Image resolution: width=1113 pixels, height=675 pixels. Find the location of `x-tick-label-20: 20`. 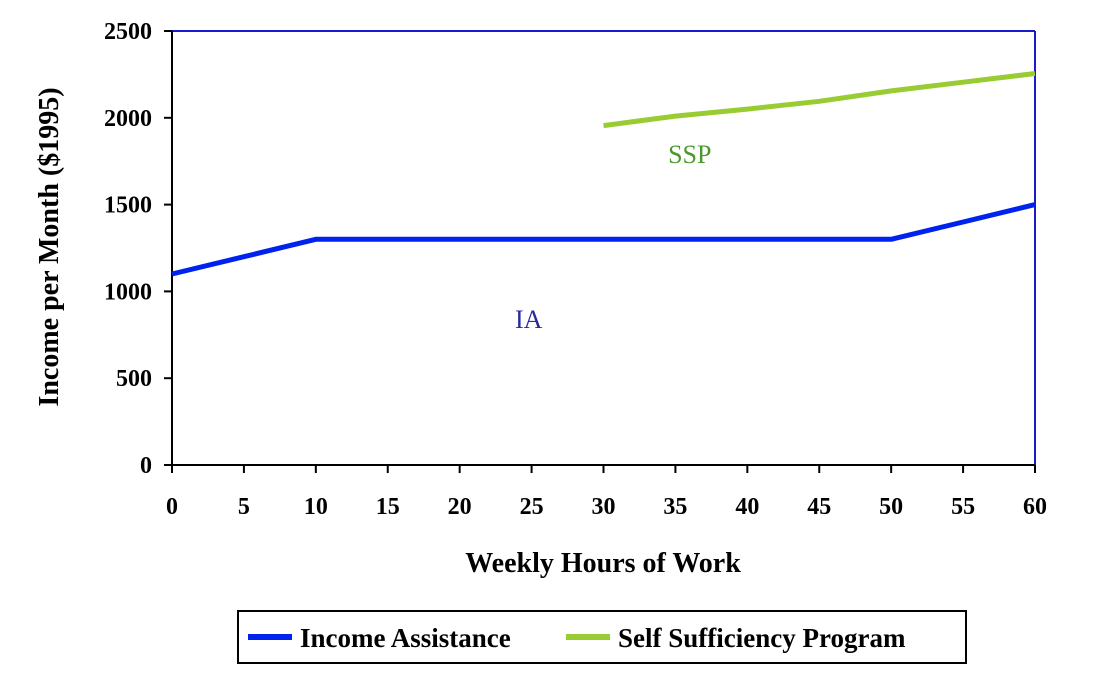

x-tick-label-20: 20 is located at coordinates (460, 507).